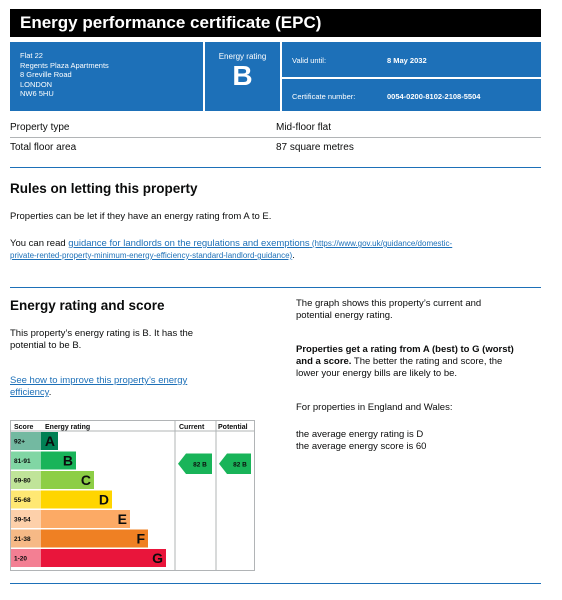  What do you see at coordinates (304, 127) in the screenshot?
I see `property-type-value: Mid-floor flat` at bounding box center [304, 127].